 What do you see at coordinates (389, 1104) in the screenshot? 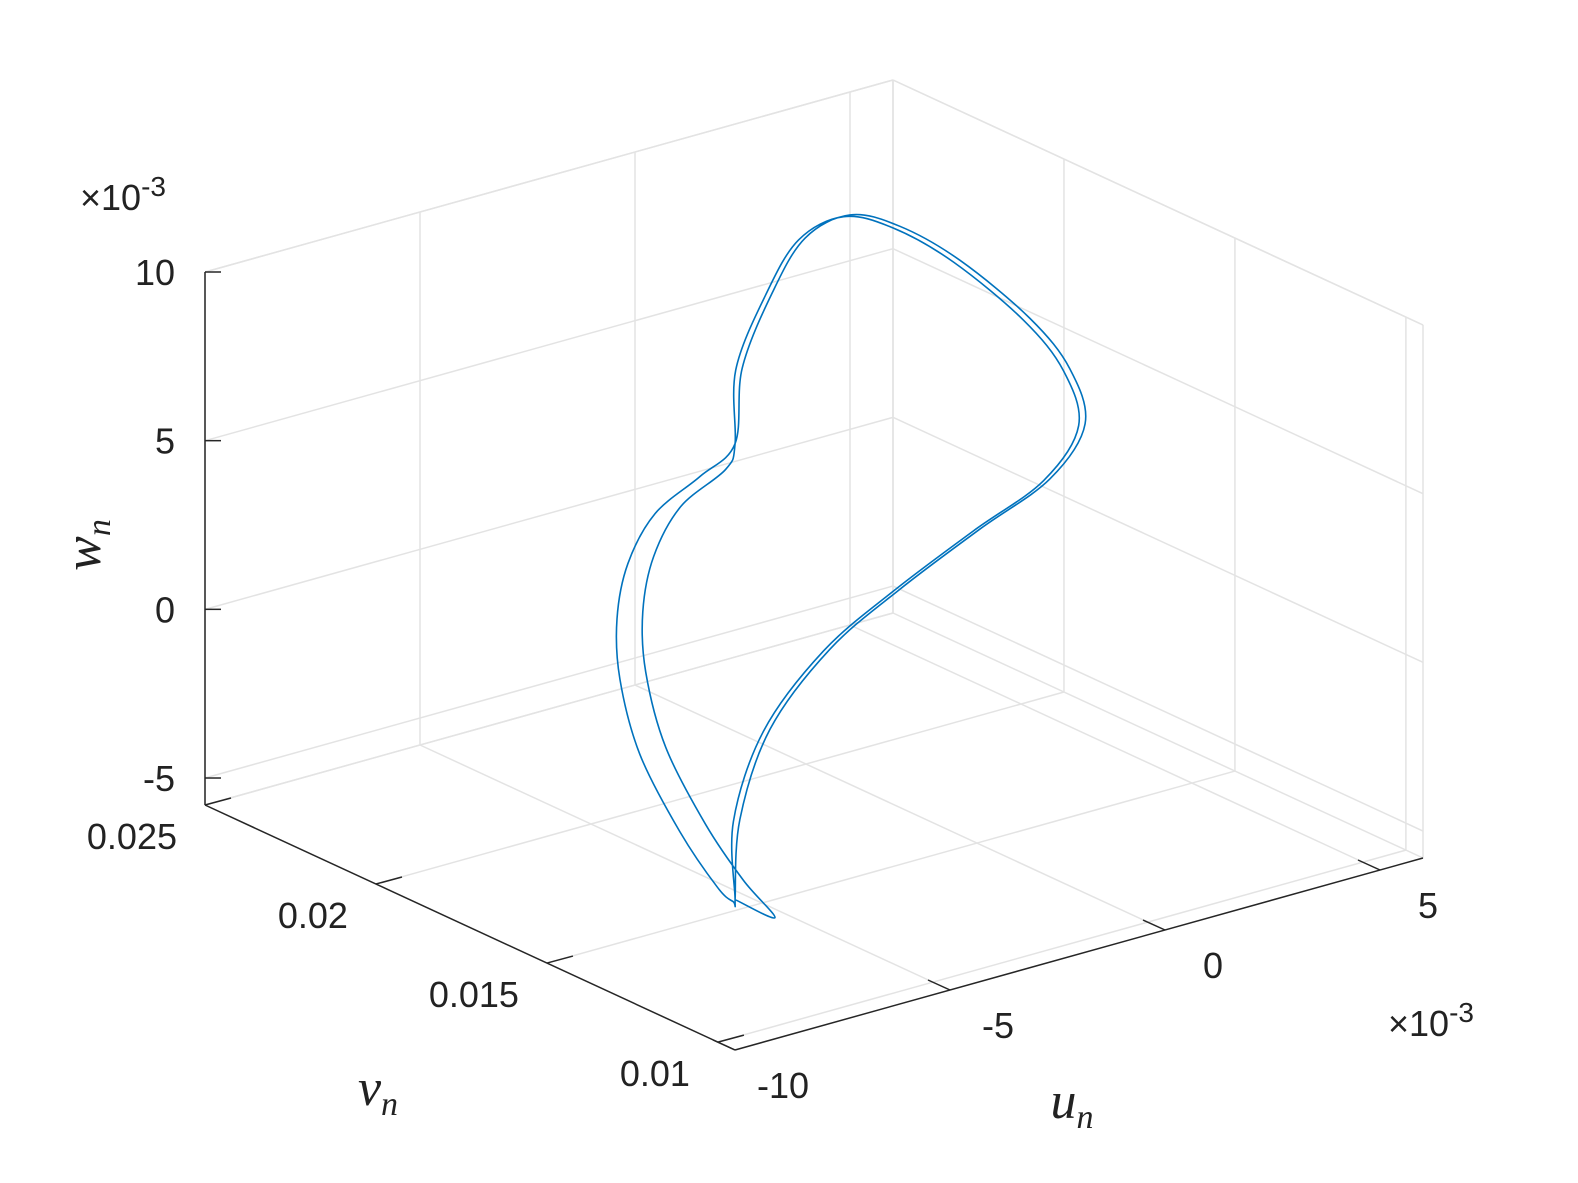
I see `y-label-subscript: n` at bounding box center [389, 1104].